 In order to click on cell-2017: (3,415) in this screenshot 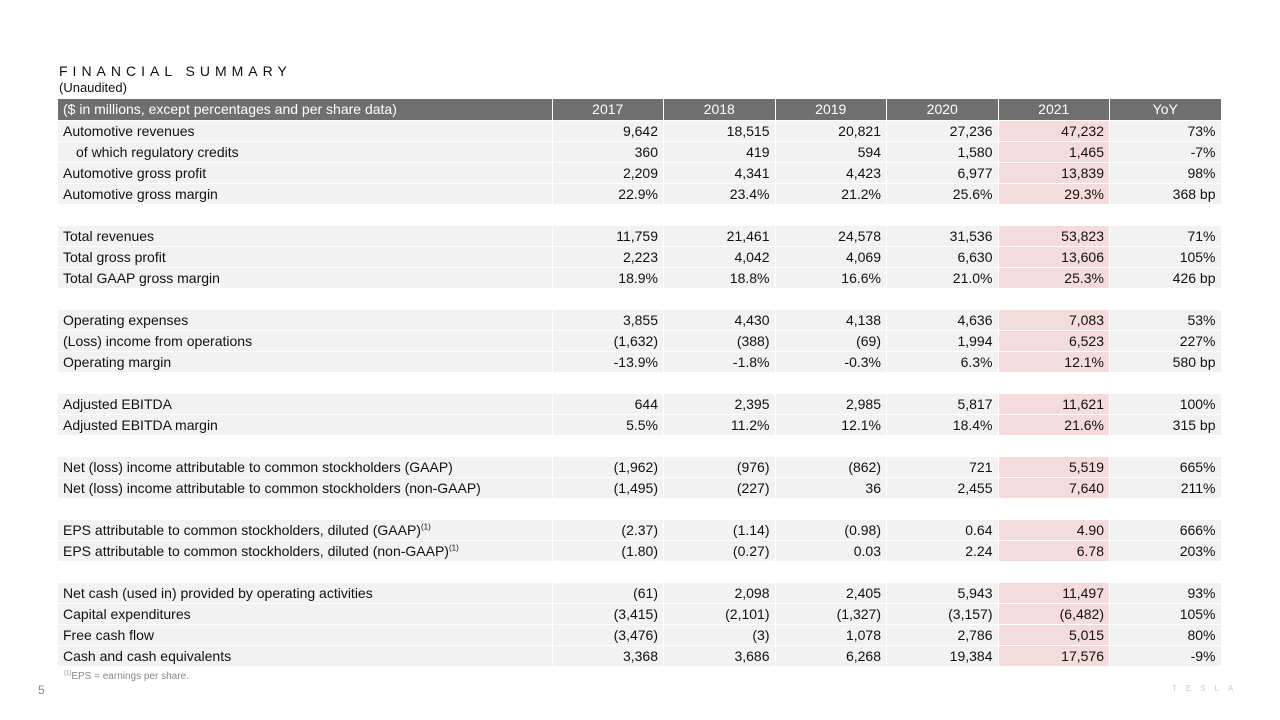, I will do `click(608, 614)`.